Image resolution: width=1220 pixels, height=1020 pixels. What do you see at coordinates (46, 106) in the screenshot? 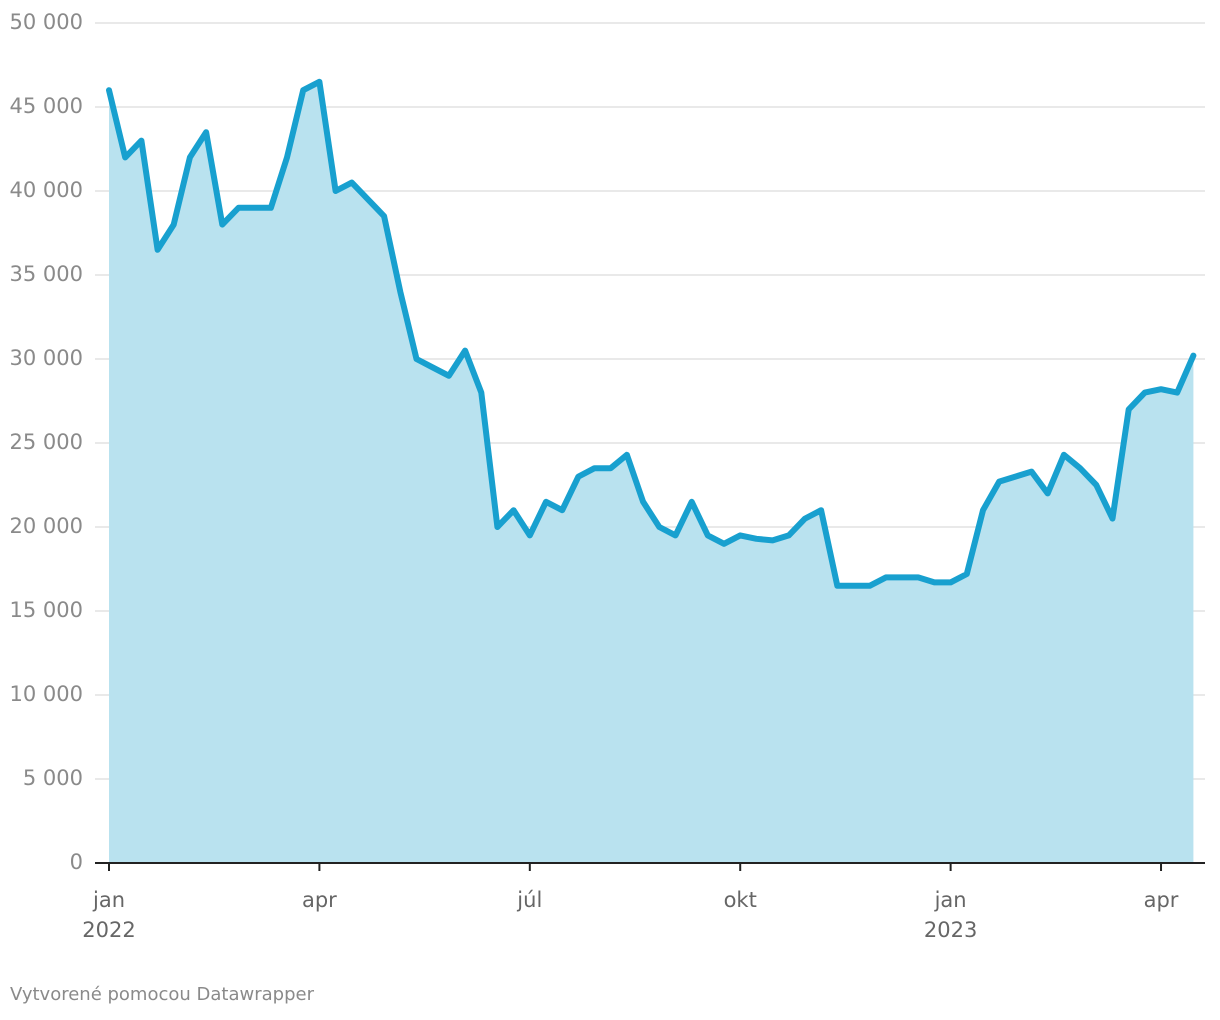
I see `y-tick-label: 45 000` at bounding box center [46, 106].